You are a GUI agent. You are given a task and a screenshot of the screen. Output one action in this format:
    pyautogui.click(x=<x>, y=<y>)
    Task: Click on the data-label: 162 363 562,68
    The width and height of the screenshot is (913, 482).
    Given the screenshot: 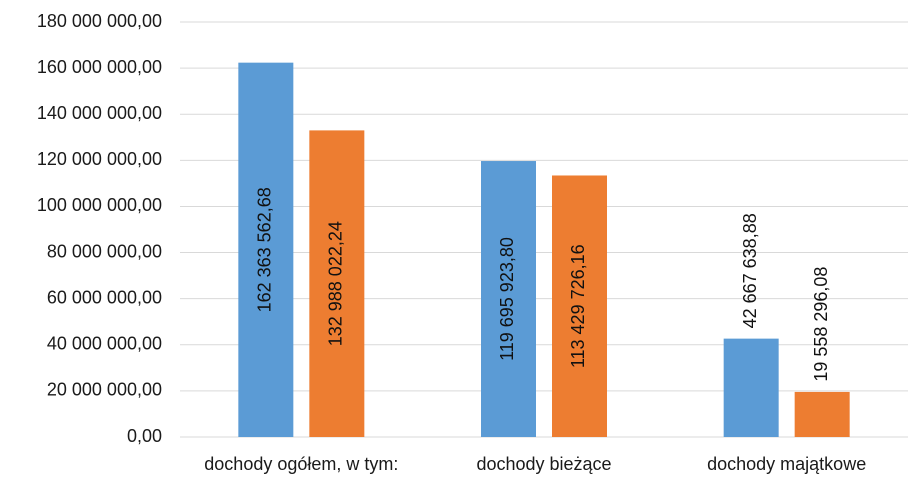 What is the action you would take?
    pyautogui.click(x=265, y=249)
    